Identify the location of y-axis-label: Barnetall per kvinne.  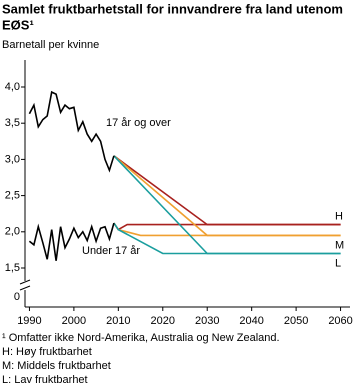
(50, 45).